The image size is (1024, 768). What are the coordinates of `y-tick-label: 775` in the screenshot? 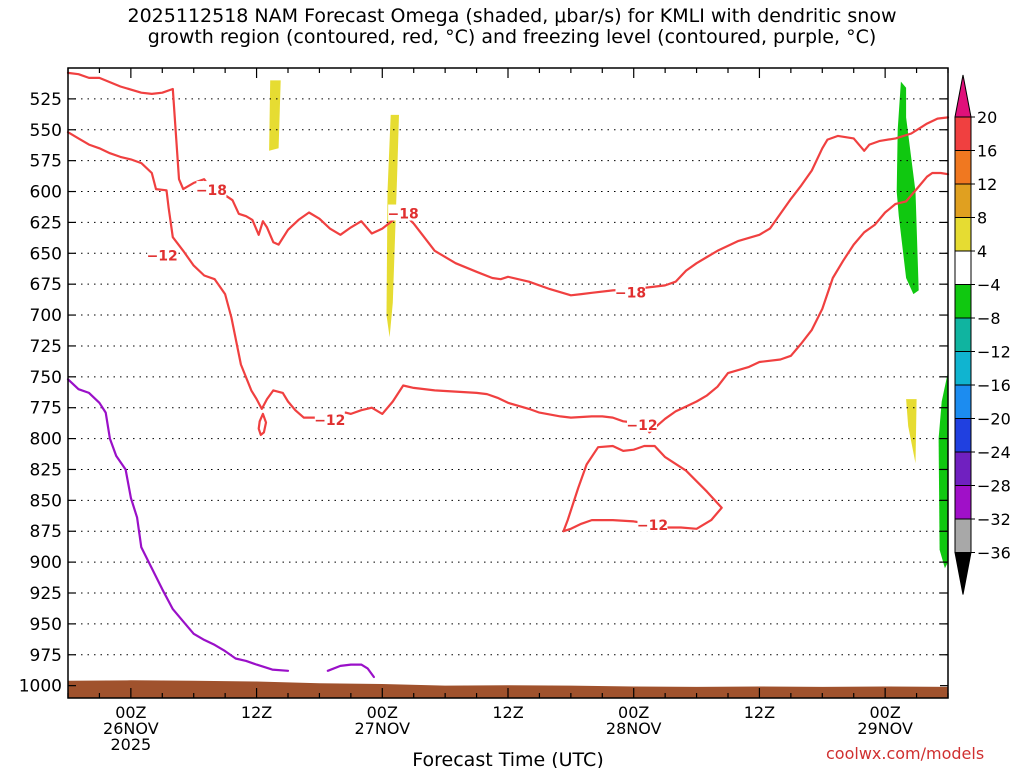 It's located at (46, 409).